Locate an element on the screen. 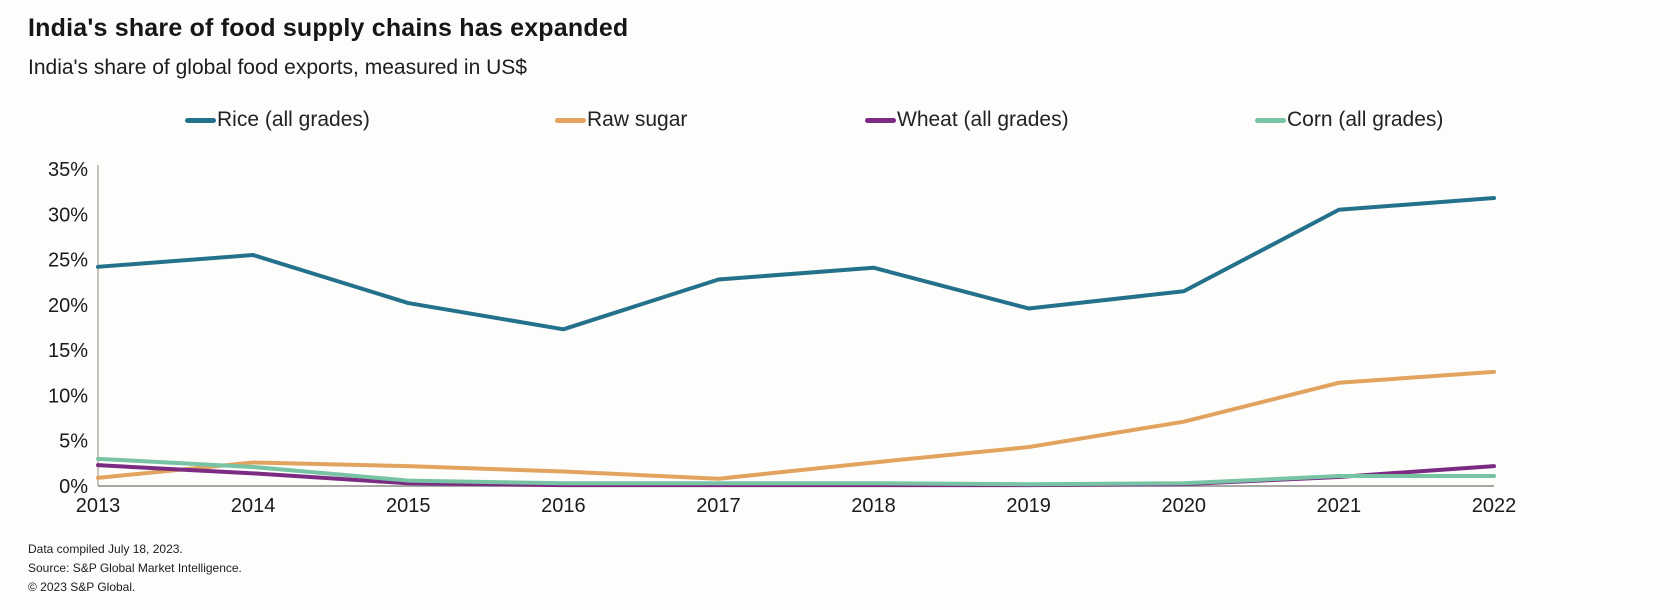 This screenshot has height=610, width=1680. legend-item-raw-sugar: Raw sugar is located at coordinates (621, 120).